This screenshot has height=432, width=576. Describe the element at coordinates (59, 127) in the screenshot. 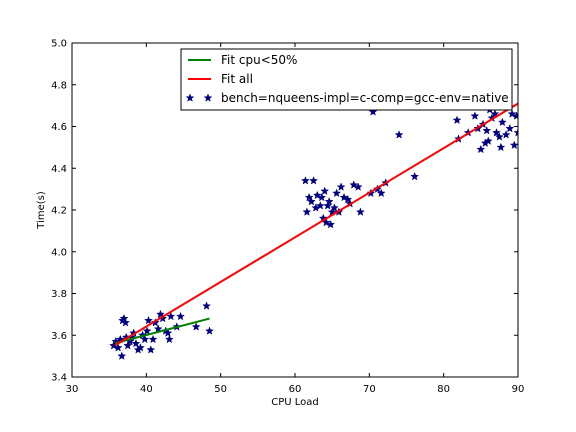

I see `y-tick-label: 4.6` at that location.